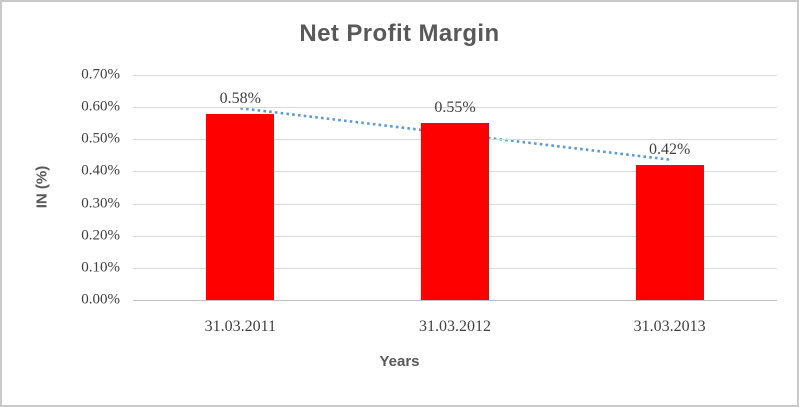 Image resolution: width=799 pixels, height=407 pixels. Describe the element at coordinates (669, 326) in the screenshot. I see `x-tick-label: 31.03.2013` at that location.